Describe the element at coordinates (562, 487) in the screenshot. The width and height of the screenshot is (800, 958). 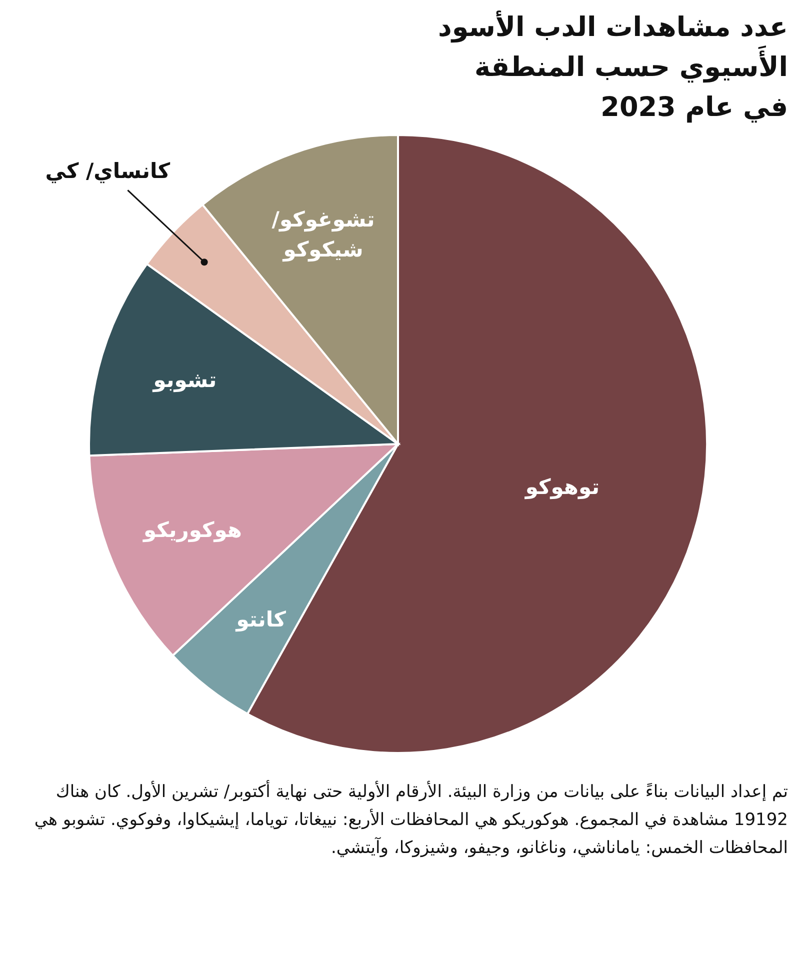
I see `slice-label: توهوكو` at that location.